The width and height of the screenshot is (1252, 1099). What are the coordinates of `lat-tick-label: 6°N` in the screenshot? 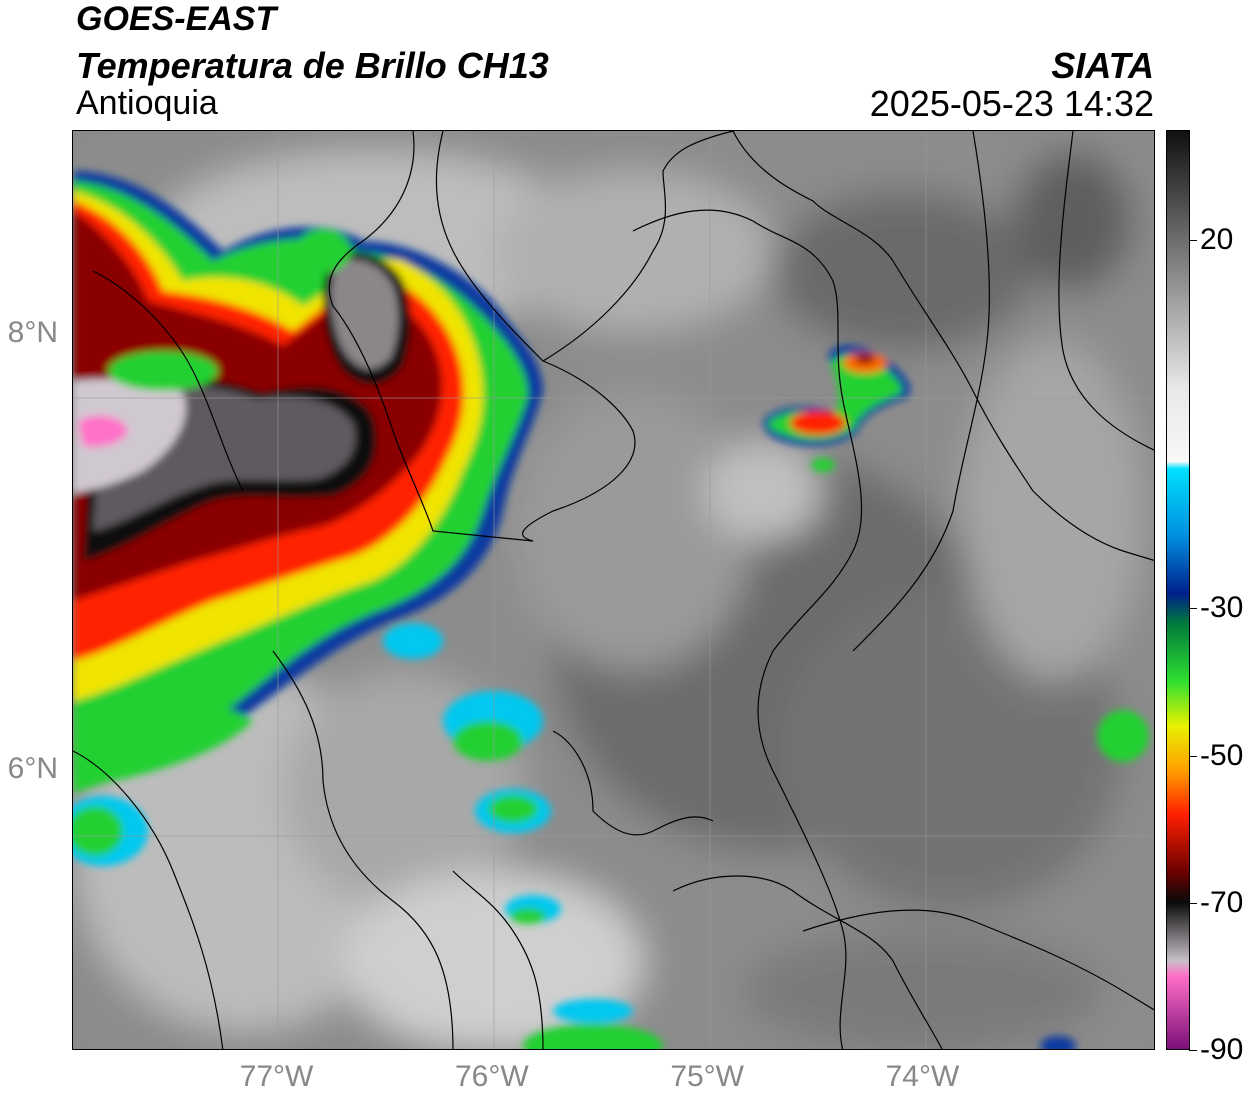 It's located at (32, 768).